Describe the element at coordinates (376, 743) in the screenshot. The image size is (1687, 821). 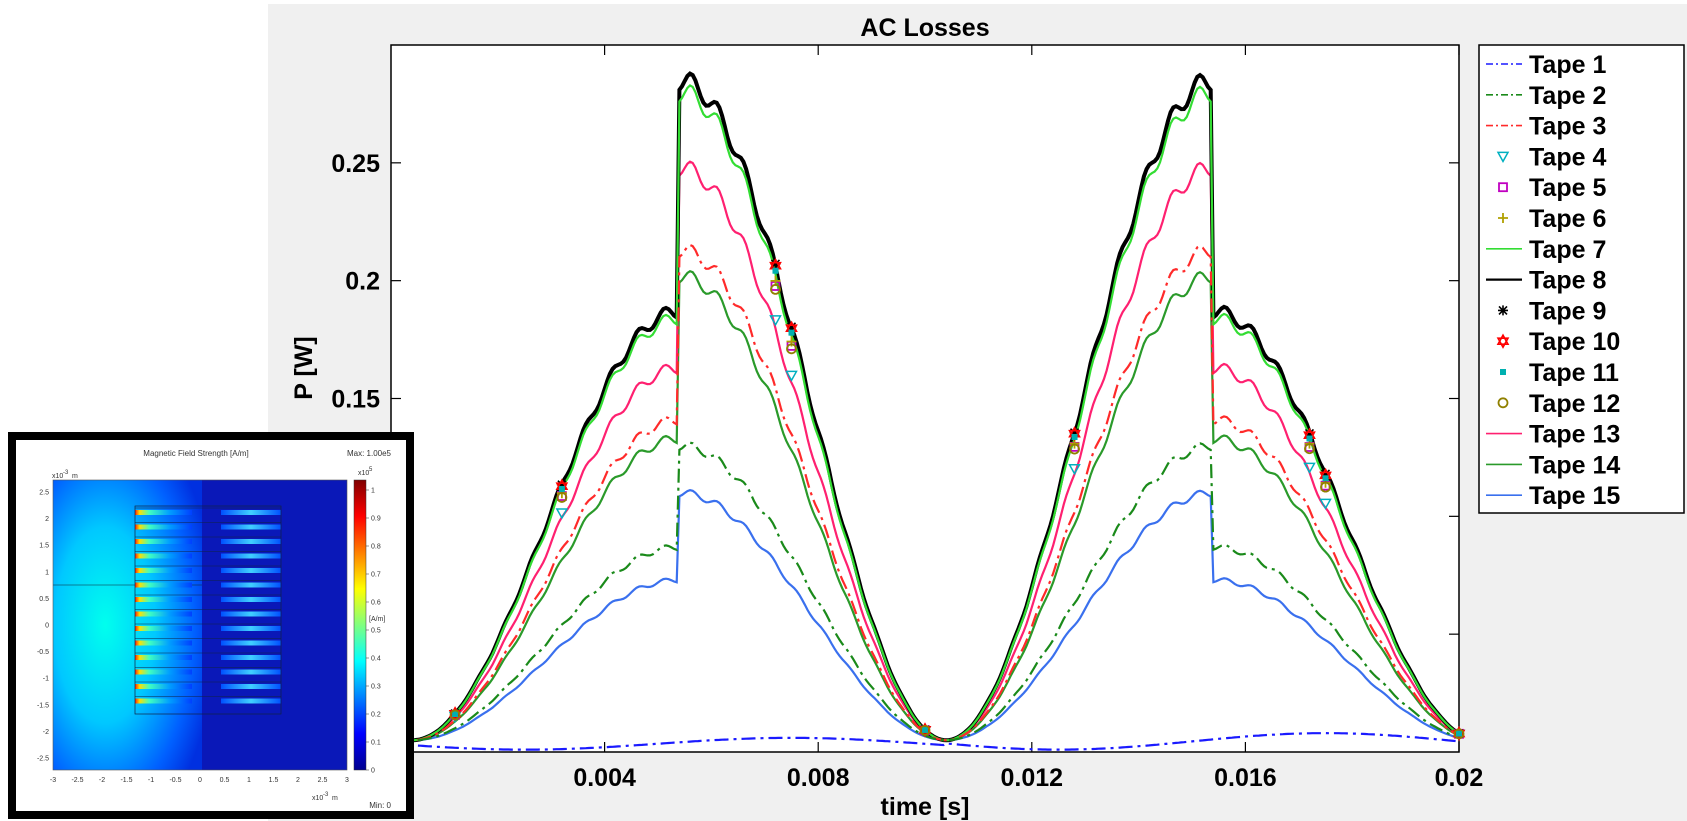
I see `inset-cb-tick-label: 0.1` at that location.